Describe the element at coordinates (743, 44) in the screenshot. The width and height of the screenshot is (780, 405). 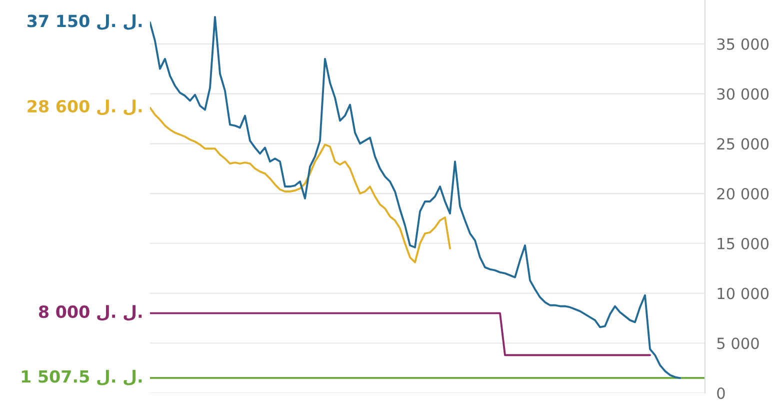
I see `y-tick-label: 35 000` at that location.